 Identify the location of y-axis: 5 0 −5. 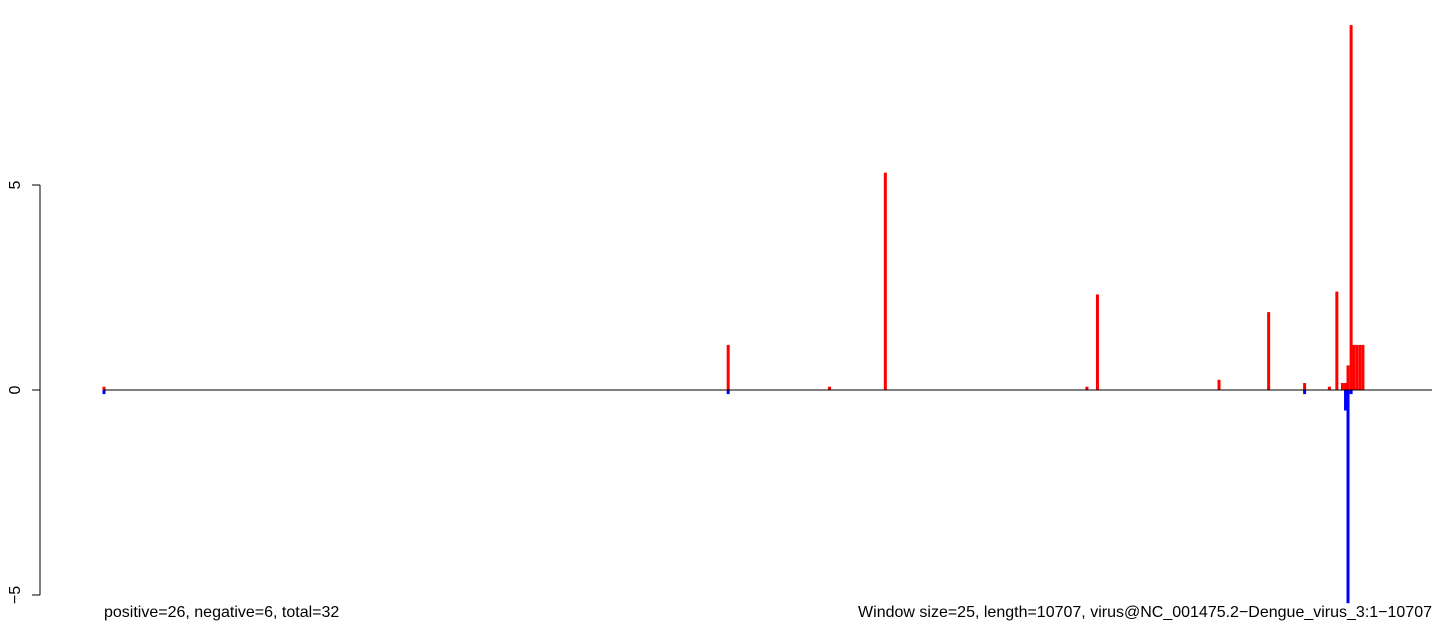
(24, 392).